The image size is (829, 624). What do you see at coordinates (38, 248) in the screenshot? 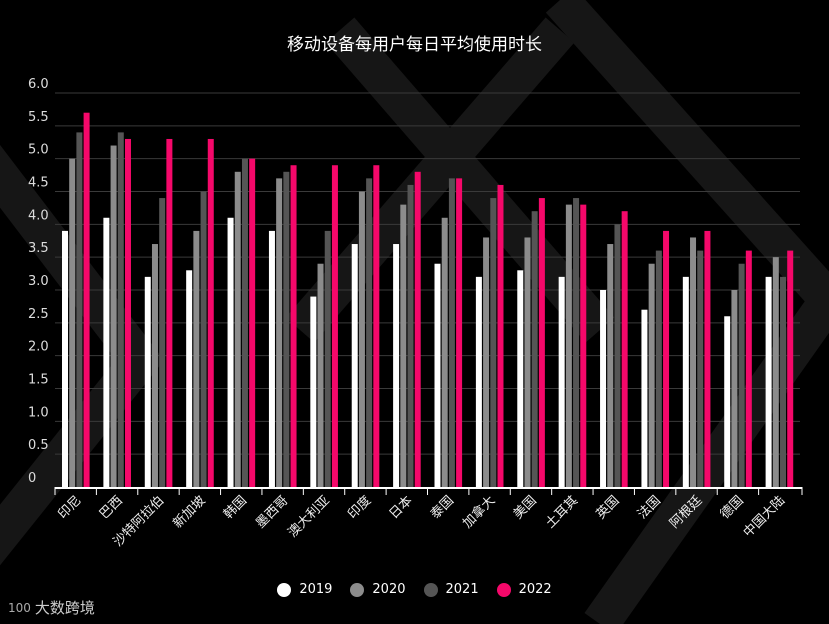
I see `y-tick-label: 3.5` at bounding box center [38, 248].